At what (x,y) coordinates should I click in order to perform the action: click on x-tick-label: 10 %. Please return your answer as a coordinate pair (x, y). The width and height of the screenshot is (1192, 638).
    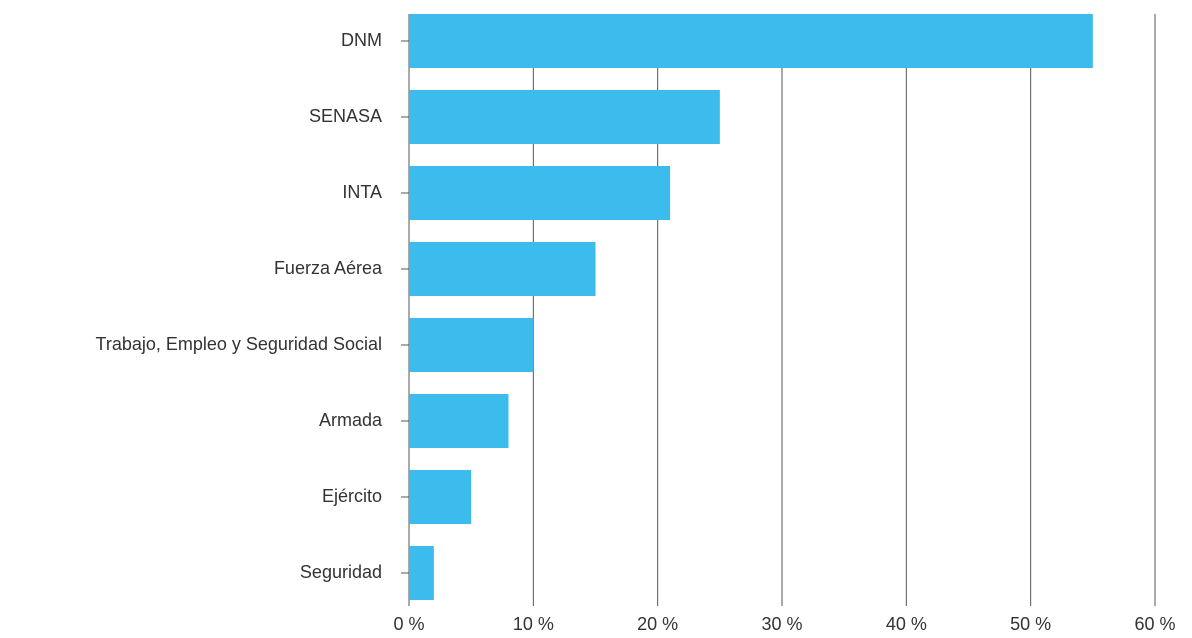
    Looking at the image, I should click on (533, 624).